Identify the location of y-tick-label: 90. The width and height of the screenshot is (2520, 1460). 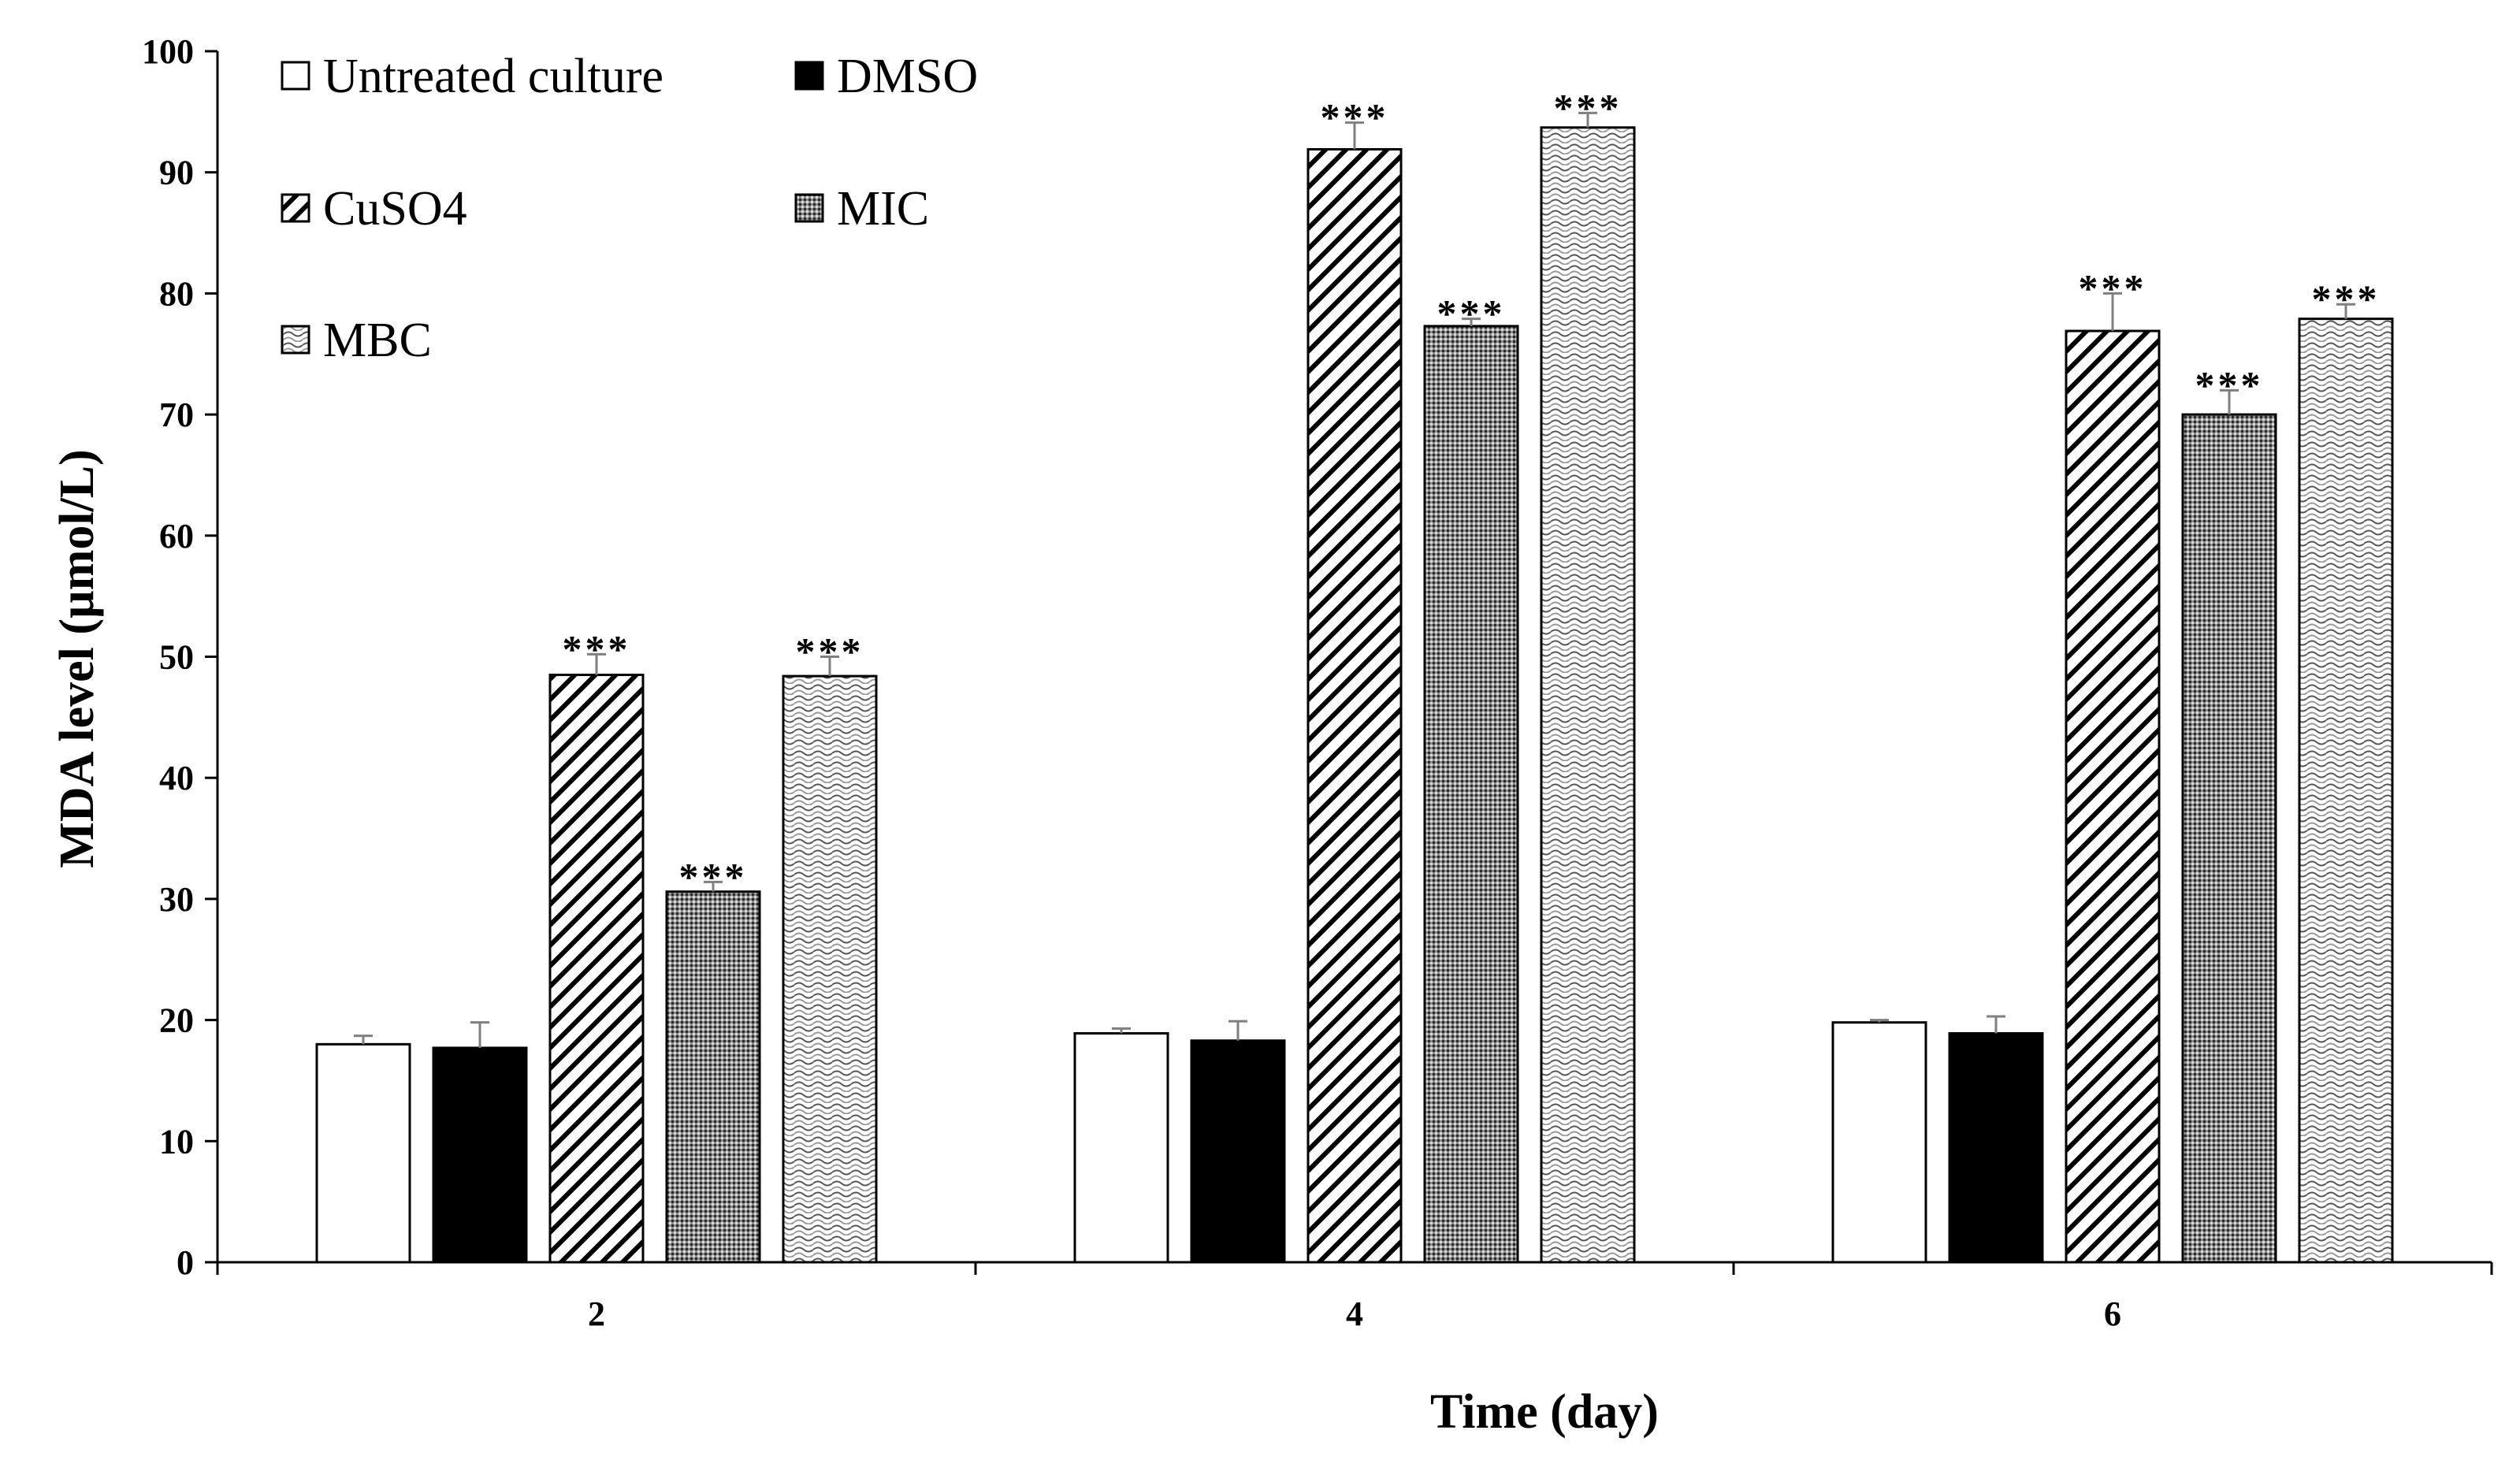
(176, 173).